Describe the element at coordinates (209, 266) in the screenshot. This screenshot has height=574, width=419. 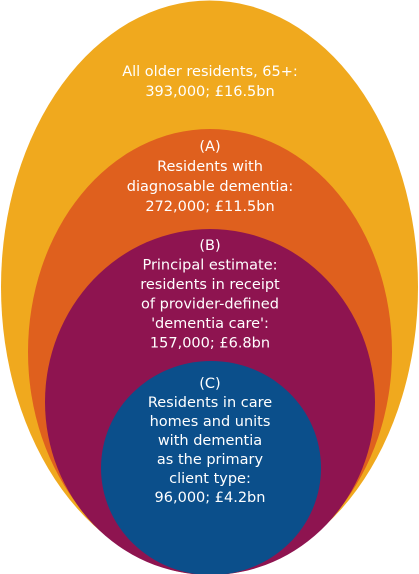
I see `label-line: Principal estimate:` at that location.